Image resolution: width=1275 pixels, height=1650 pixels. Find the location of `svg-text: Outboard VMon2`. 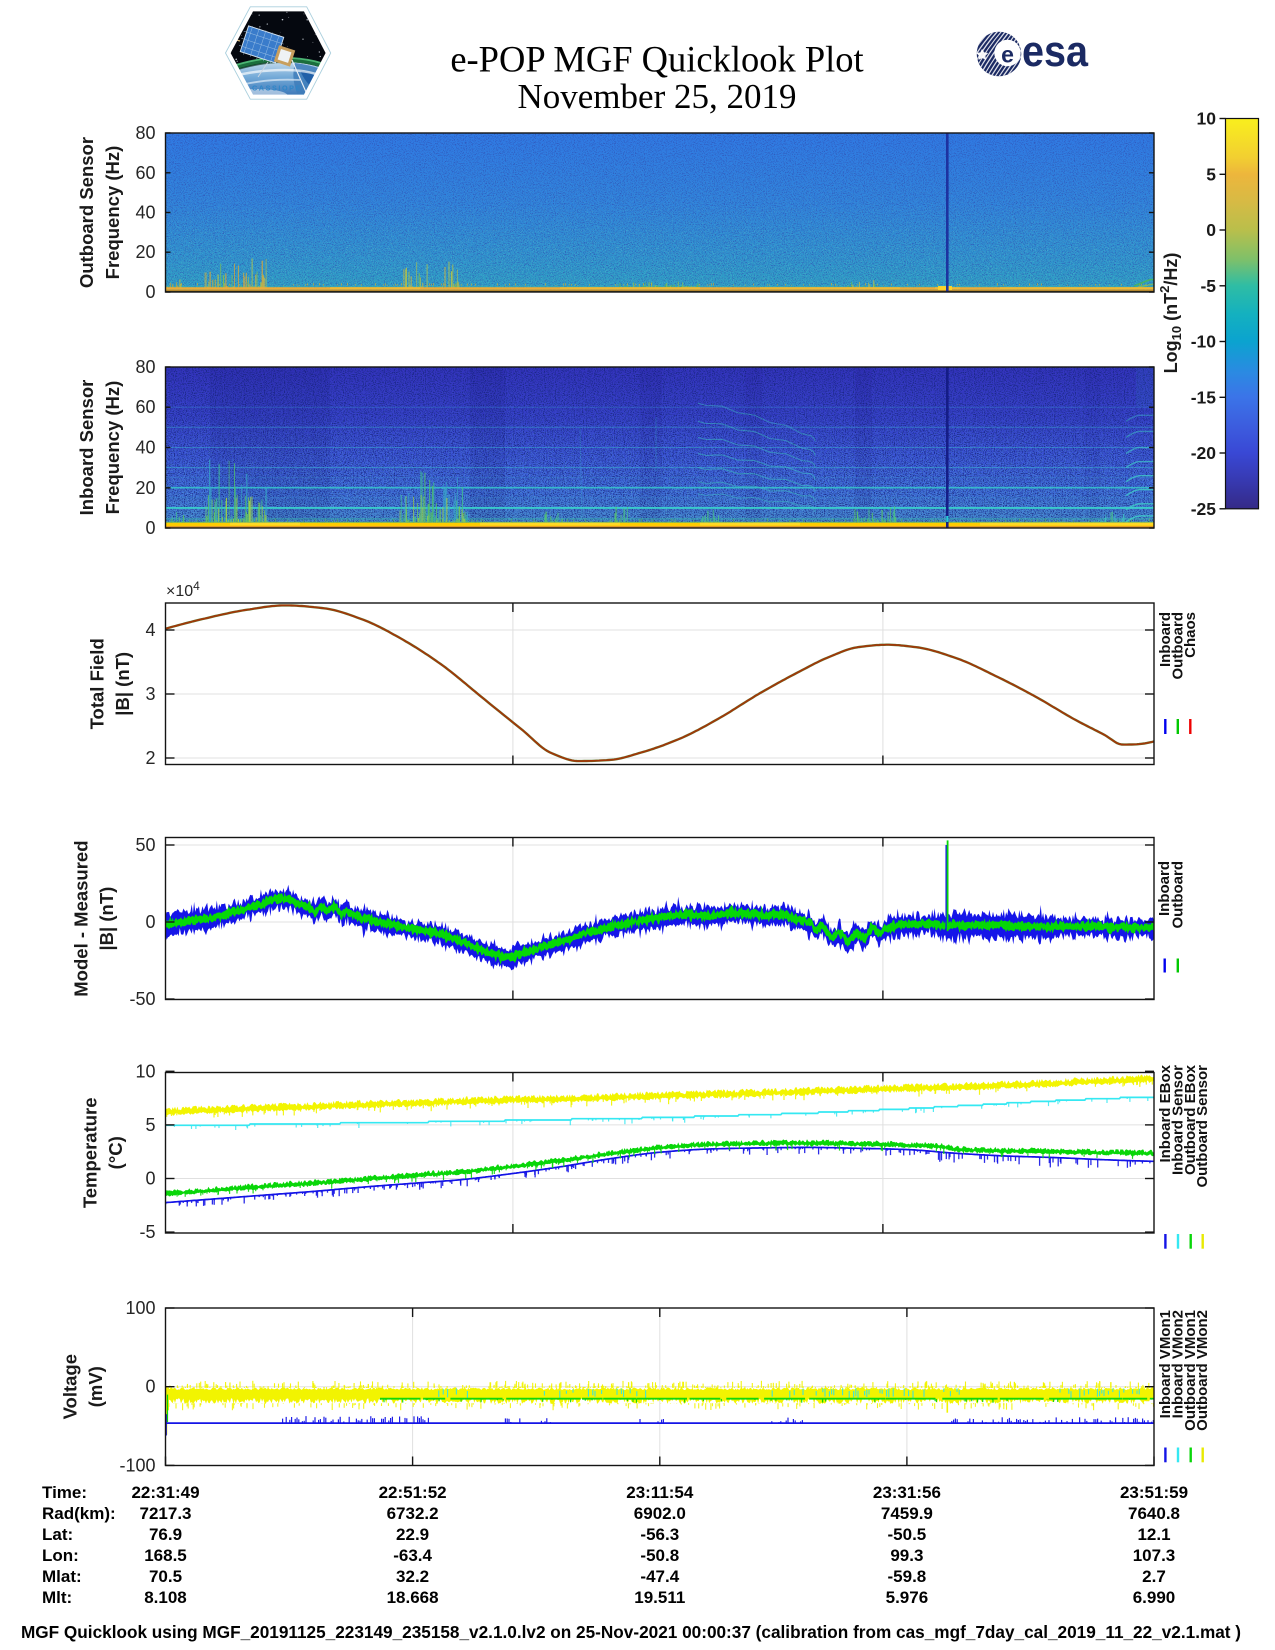

svg-text: Outboard VMon2 is located at coordinates (1202, 1370).